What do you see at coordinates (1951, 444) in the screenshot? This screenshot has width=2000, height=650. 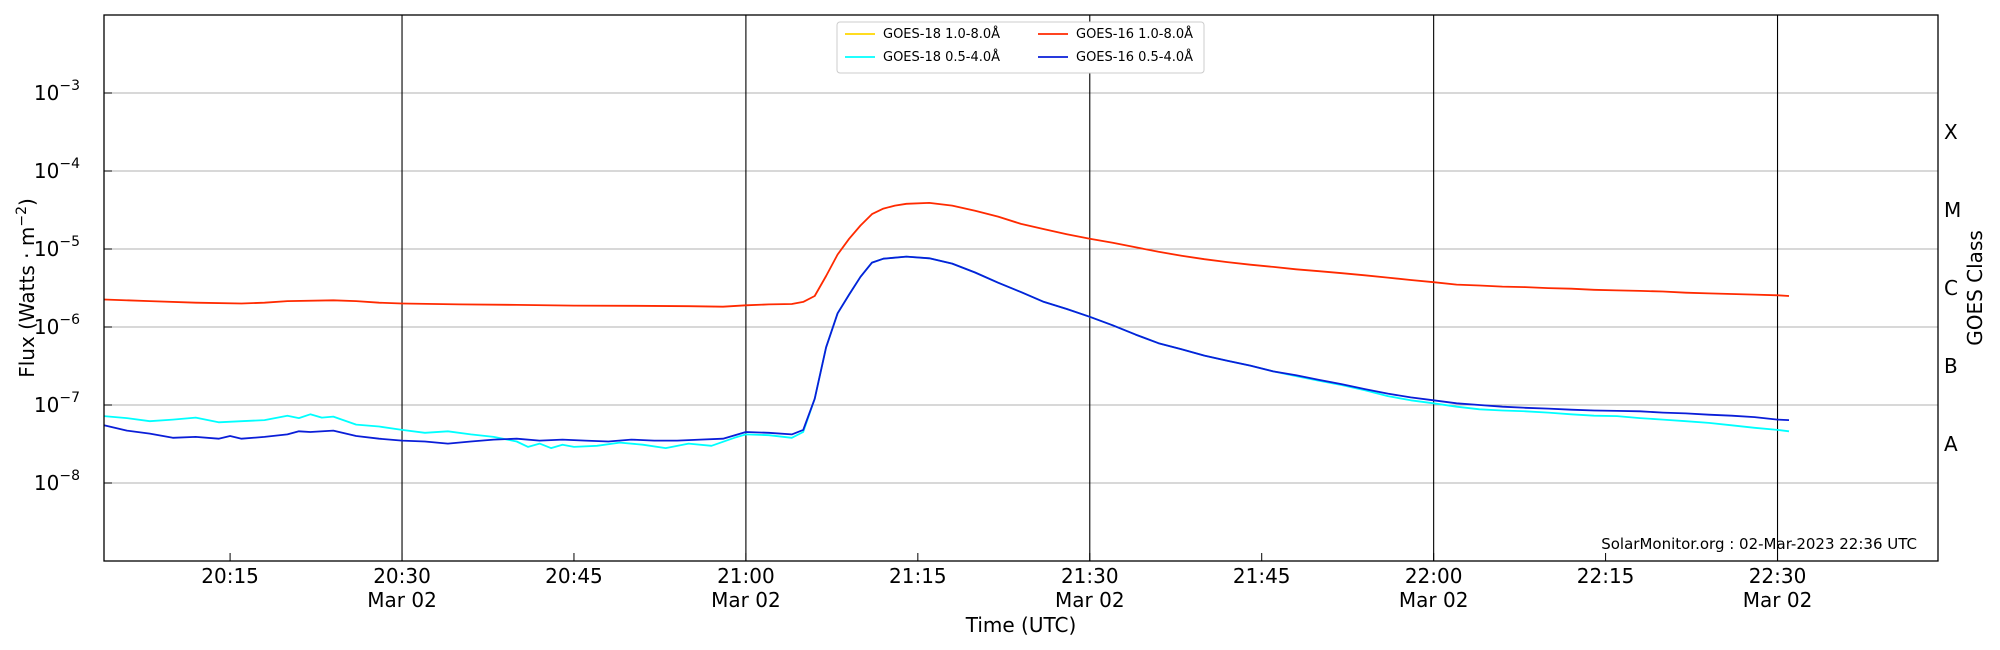 I see `goes-class-label: A` at bounding box center [1951, 444].